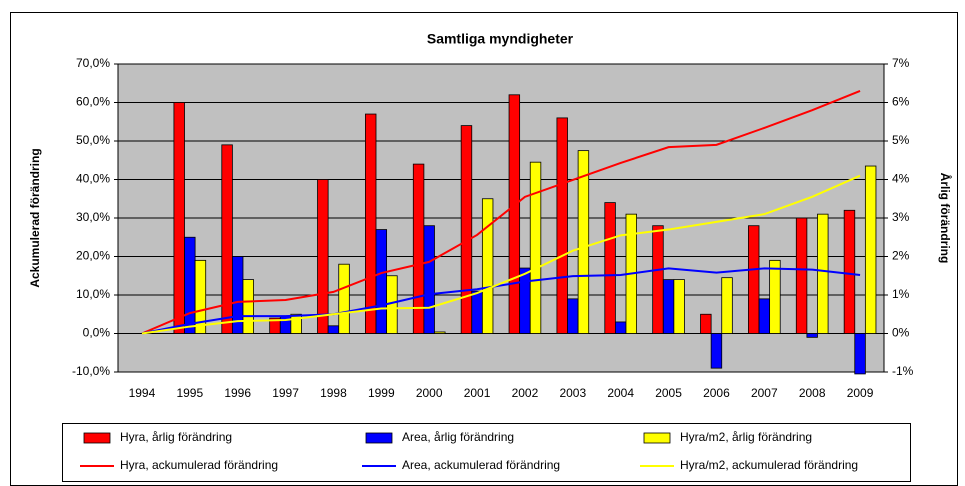 This screenshot has height=486, width=965. I want to click on legend-label: Hyra, ackumulerad förändring, so click(199, 465).